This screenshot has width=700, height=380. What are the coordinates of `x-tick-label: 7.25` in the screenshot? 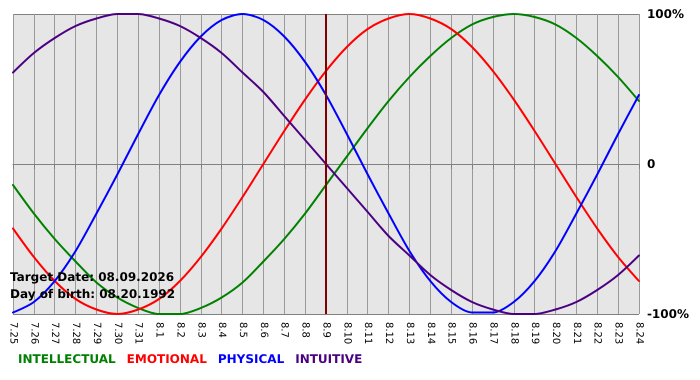 It's located at (13, 333).